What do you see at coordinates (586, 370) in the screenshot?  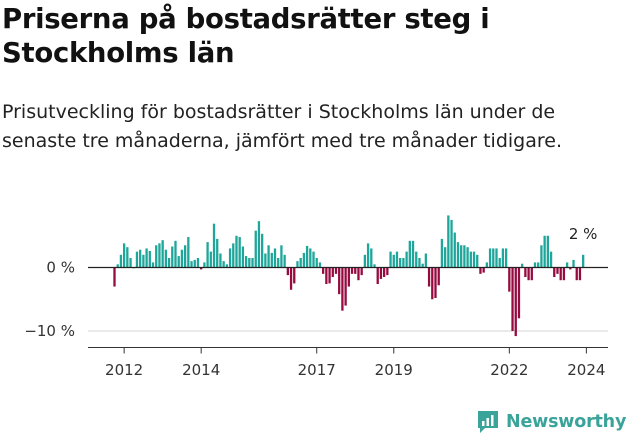 I see `x-tick-label: 2024` at bounding box center [586, 370].